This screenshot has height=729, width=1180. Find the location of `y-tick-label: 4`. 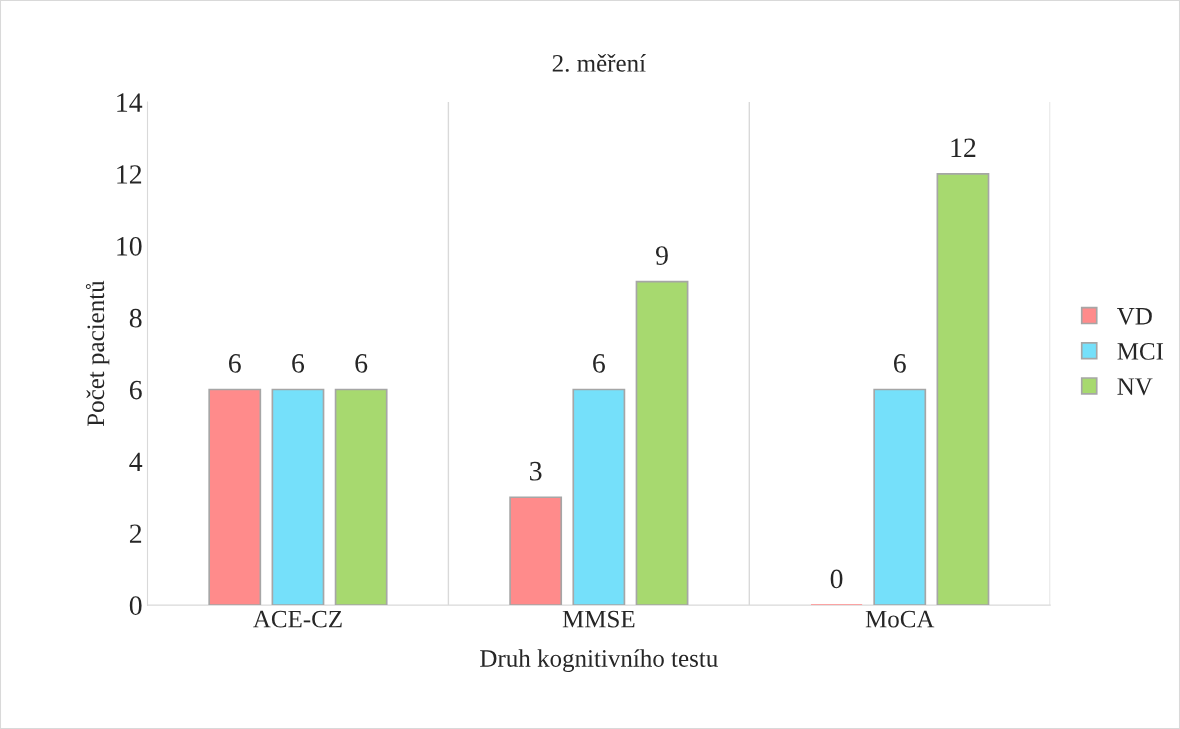

y-tick-label: 4 is located at coordinates (136, 461).